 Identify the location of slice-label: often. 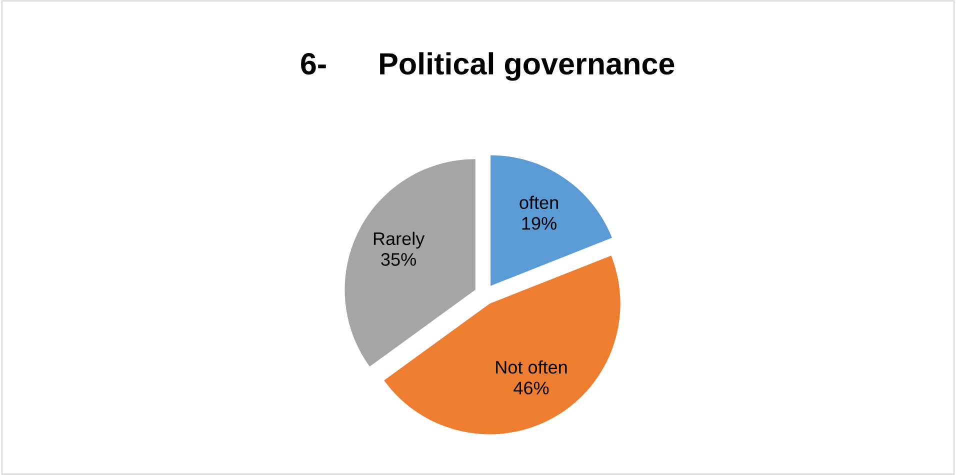
(539, 203).